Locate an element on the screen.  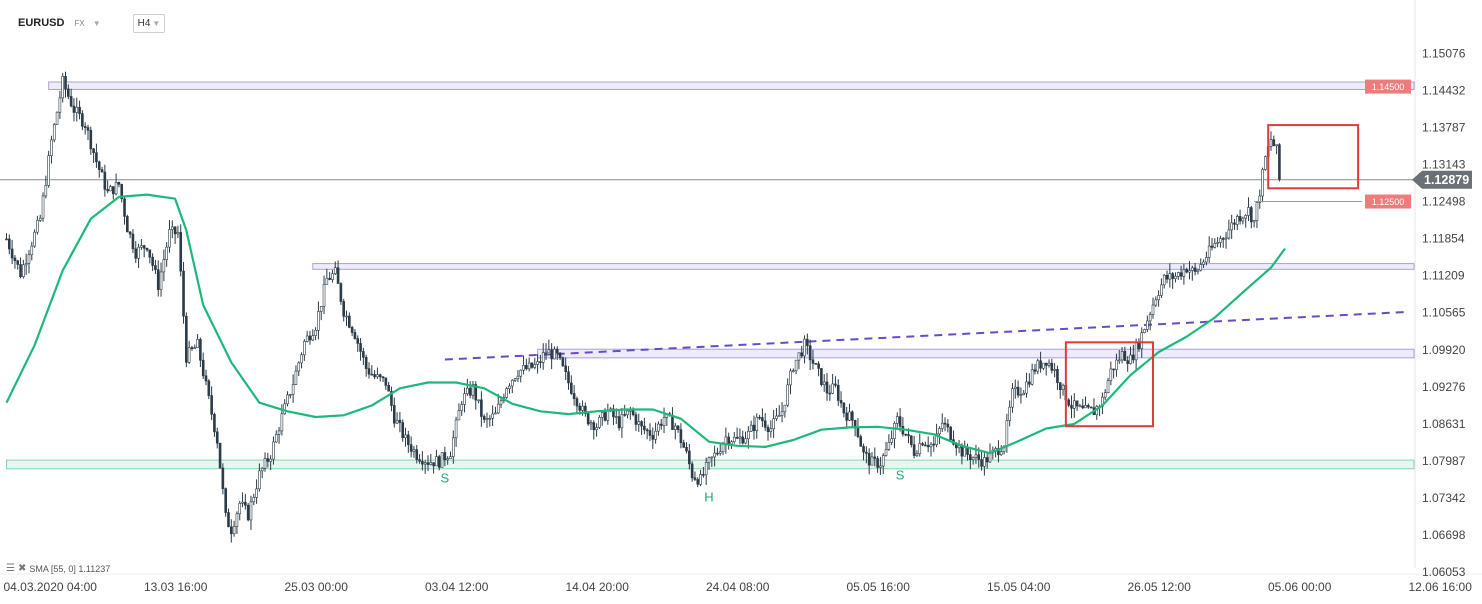
timeframe-select: H4 ▼ is located at coordinates (149, 23).